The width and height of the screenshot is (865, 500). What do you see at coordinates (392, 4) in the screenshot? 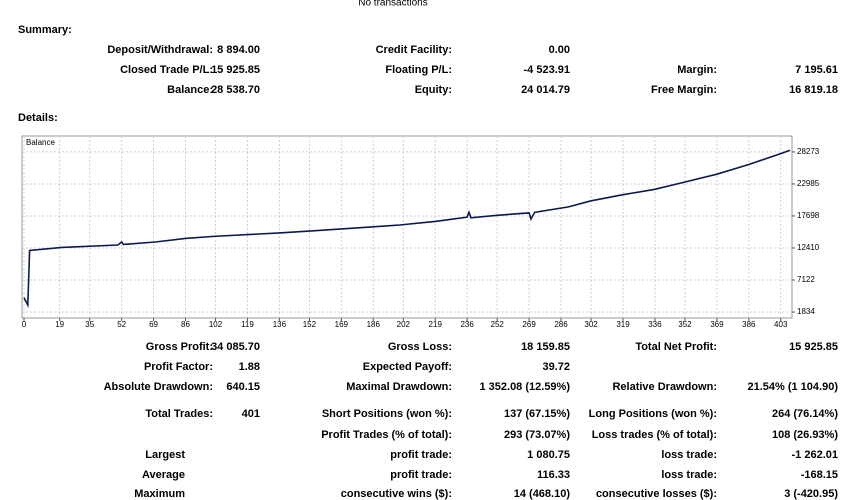
I see `header: No transactions` at bounding box center [392, 4].